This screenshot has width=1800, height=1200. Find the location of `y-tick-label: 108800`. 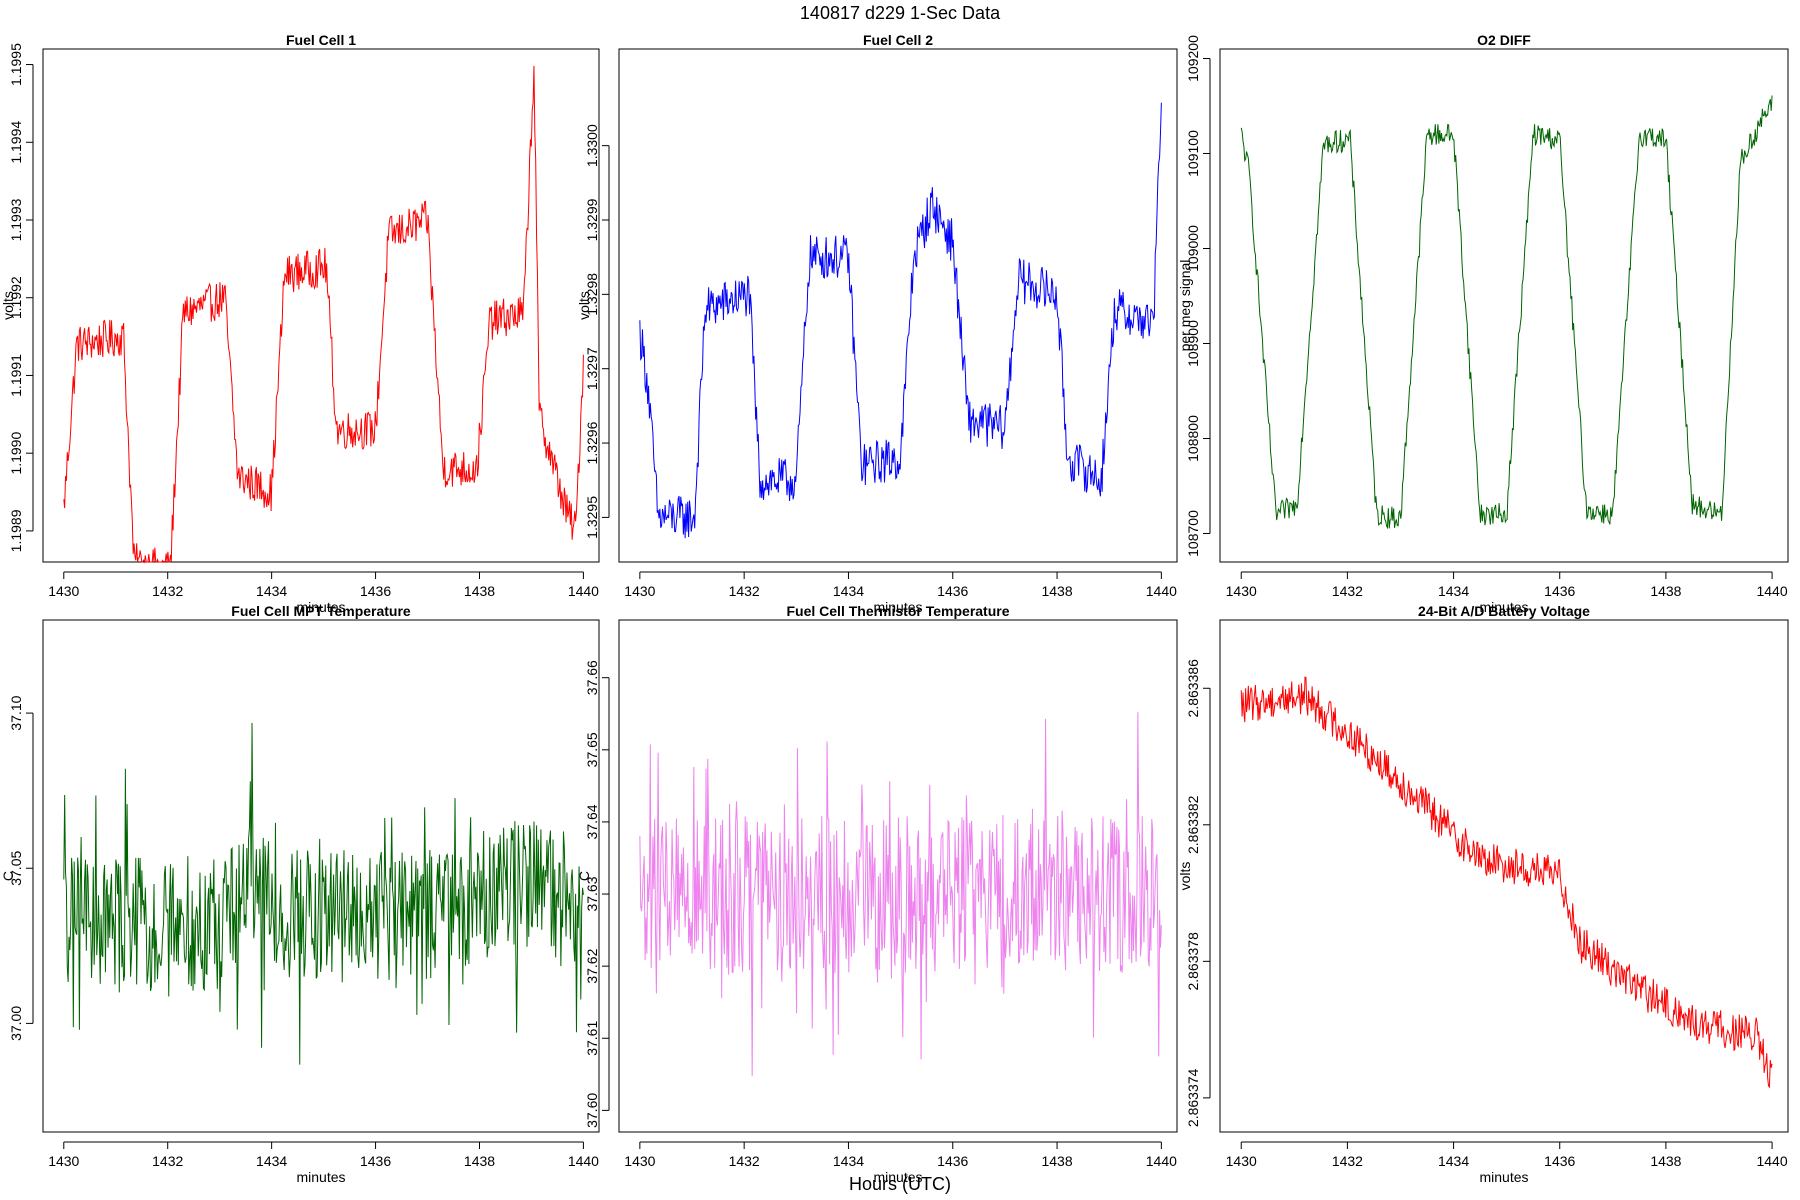

y-tick-label: 108800 is located at coordinates (1193, 438).